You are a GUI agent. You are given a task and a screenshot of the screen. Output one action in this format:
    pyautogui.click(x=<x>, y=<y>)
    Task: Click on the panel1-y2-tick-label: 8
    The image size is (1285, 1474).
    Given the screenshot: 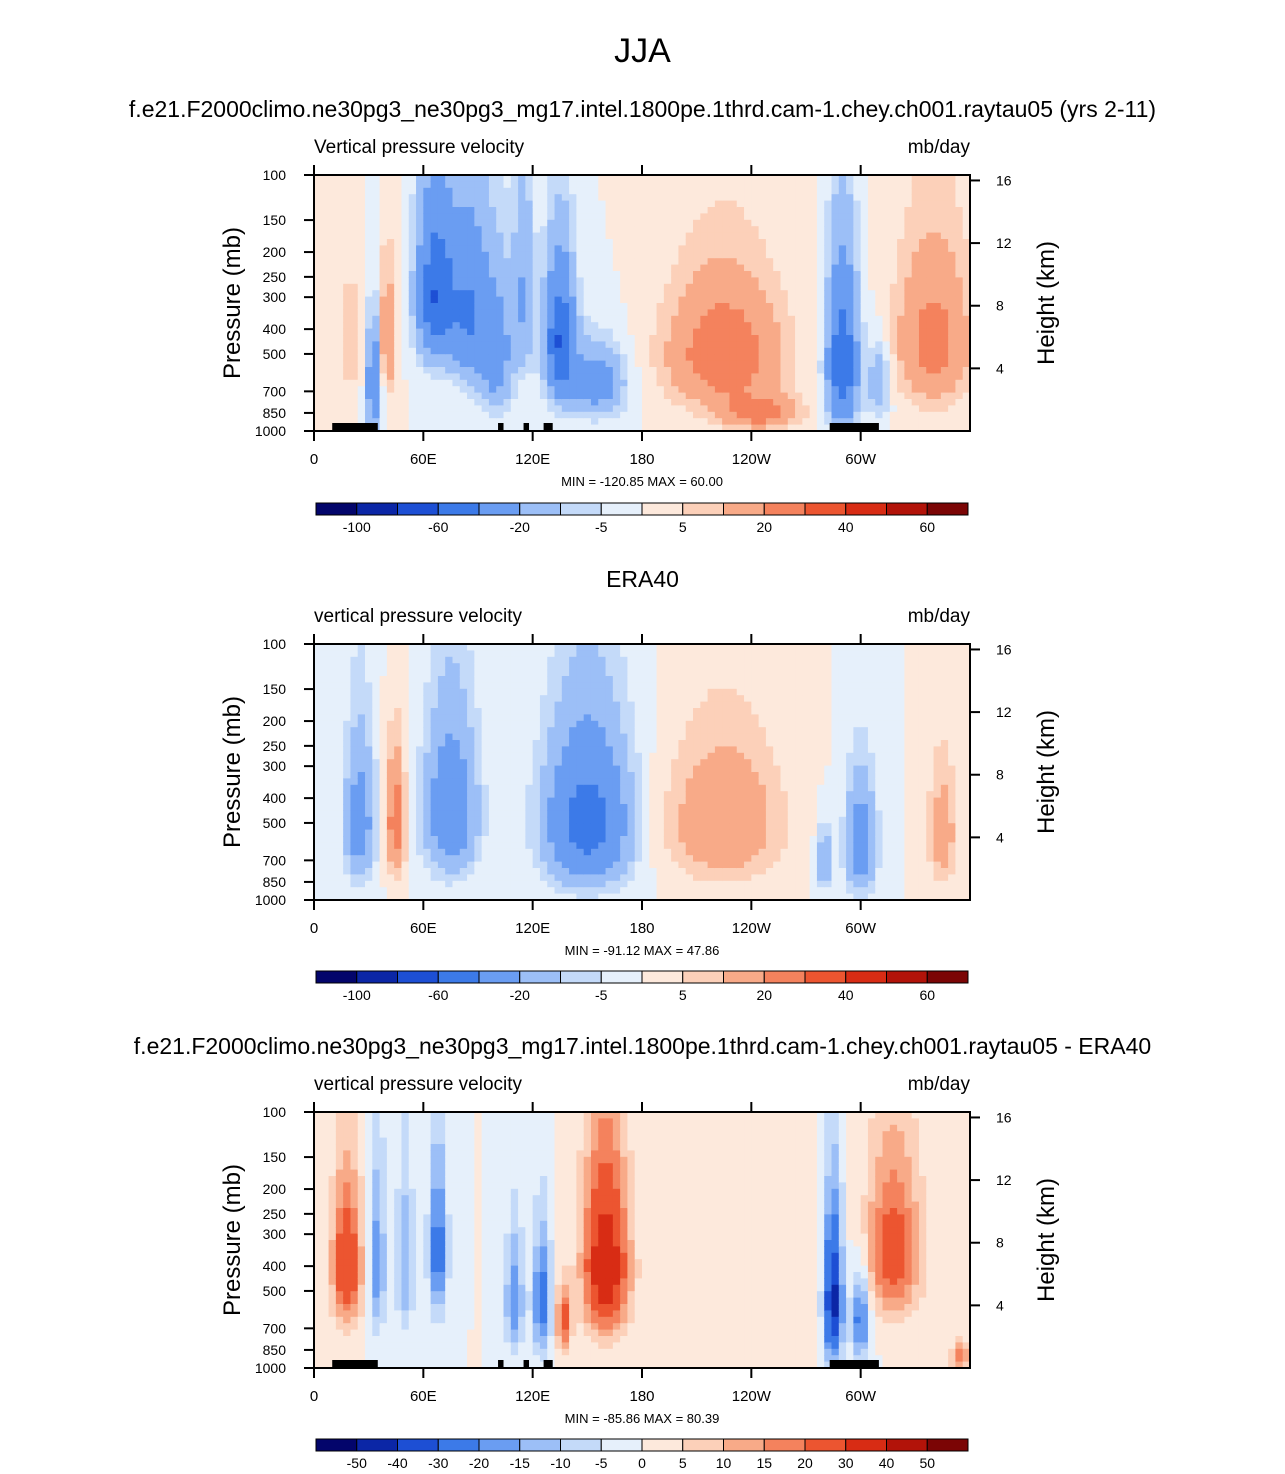 What is the action you would take?
    pyautogui.click(x=1000, y=306)
    